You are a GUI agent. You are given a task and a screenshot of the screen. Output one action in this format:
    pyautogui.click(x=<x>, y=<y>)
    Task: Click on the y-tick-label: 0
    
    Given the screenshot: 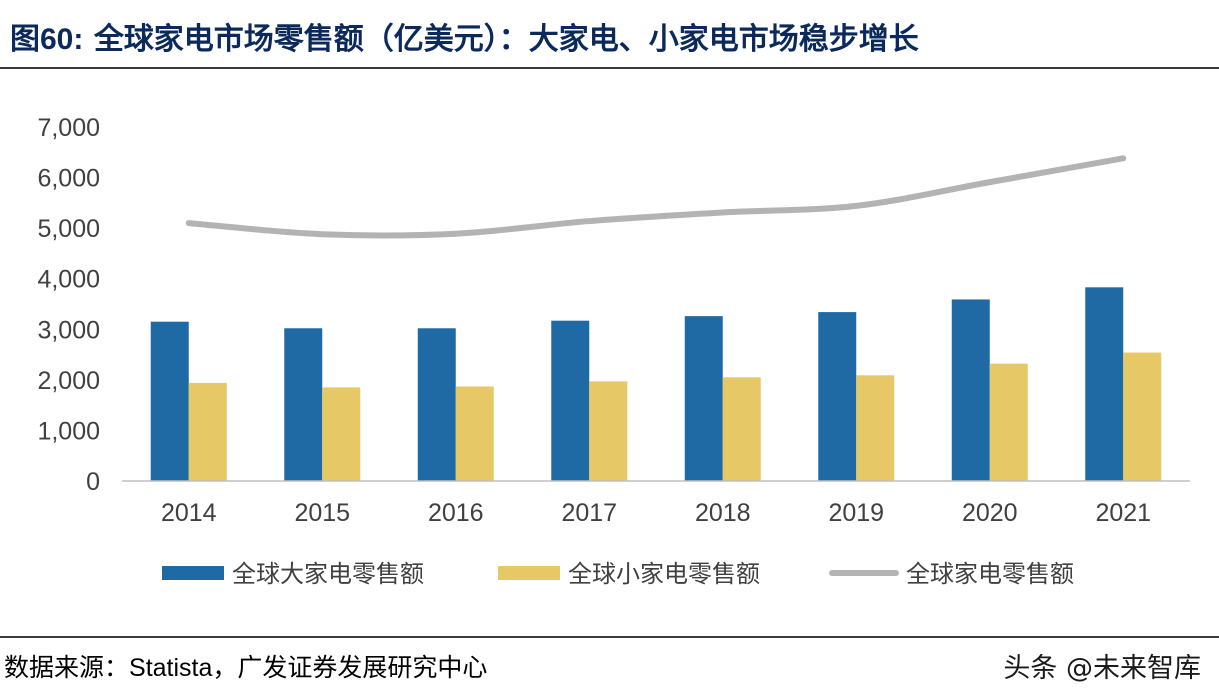 What is the action you would take?
    pyautogui.click(x=93, y=482)
    